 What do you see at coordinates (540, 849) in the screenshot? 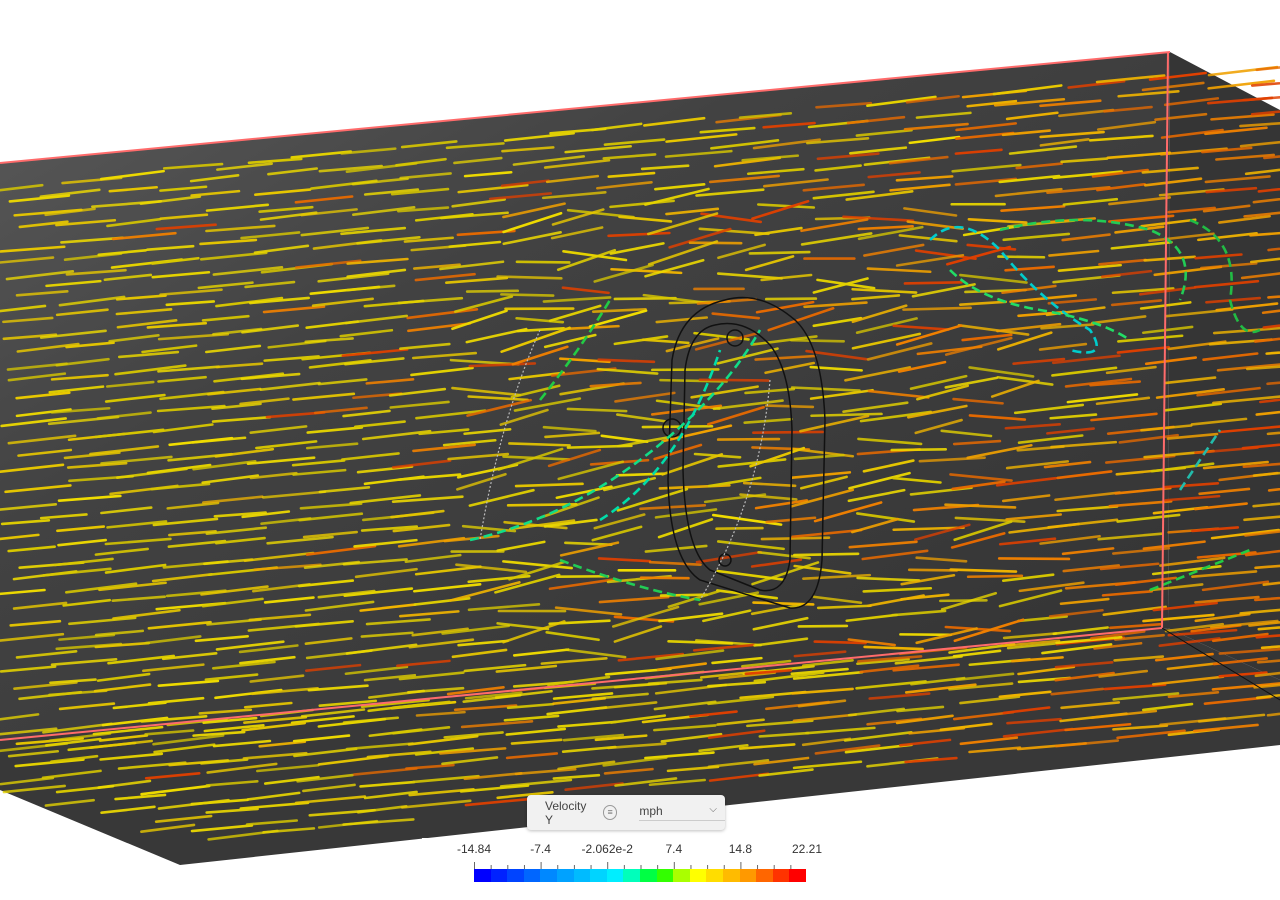
I see `scale-tick-label: -7.4` at bounding box center [540, 849].